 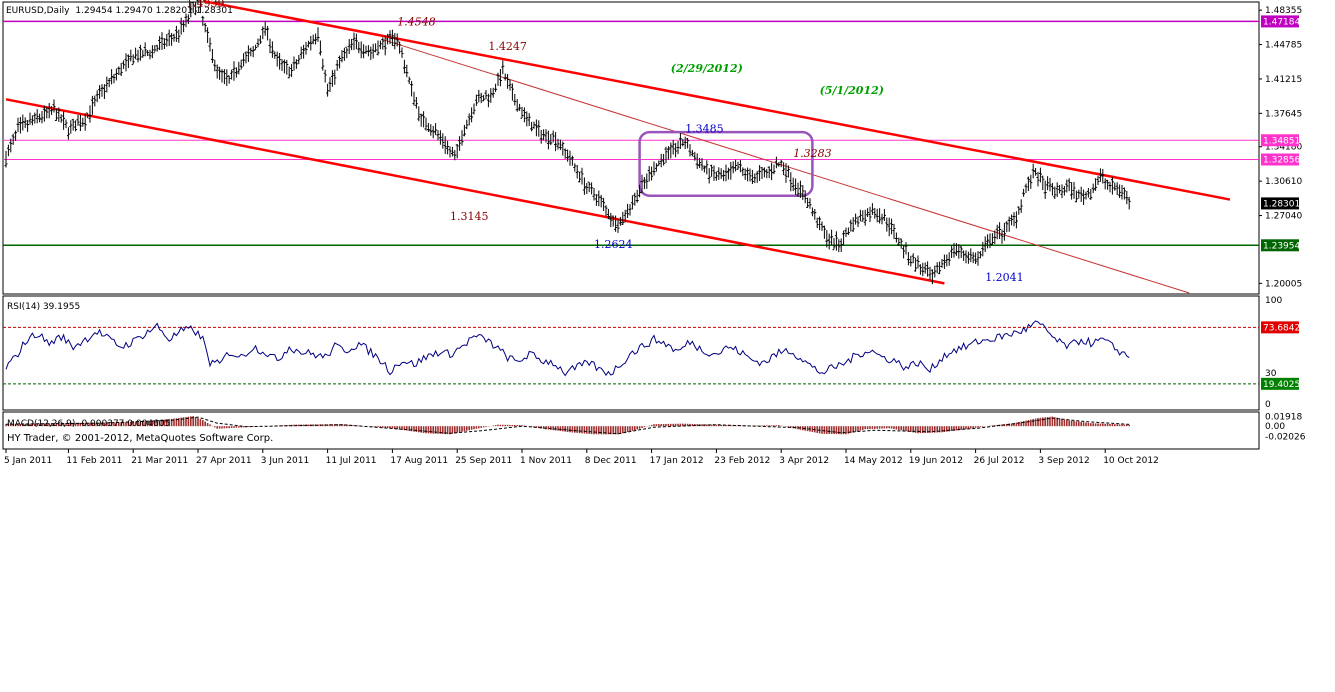 I want to click on level-tag-label: 1.34851, so click(x=1281, y=141).